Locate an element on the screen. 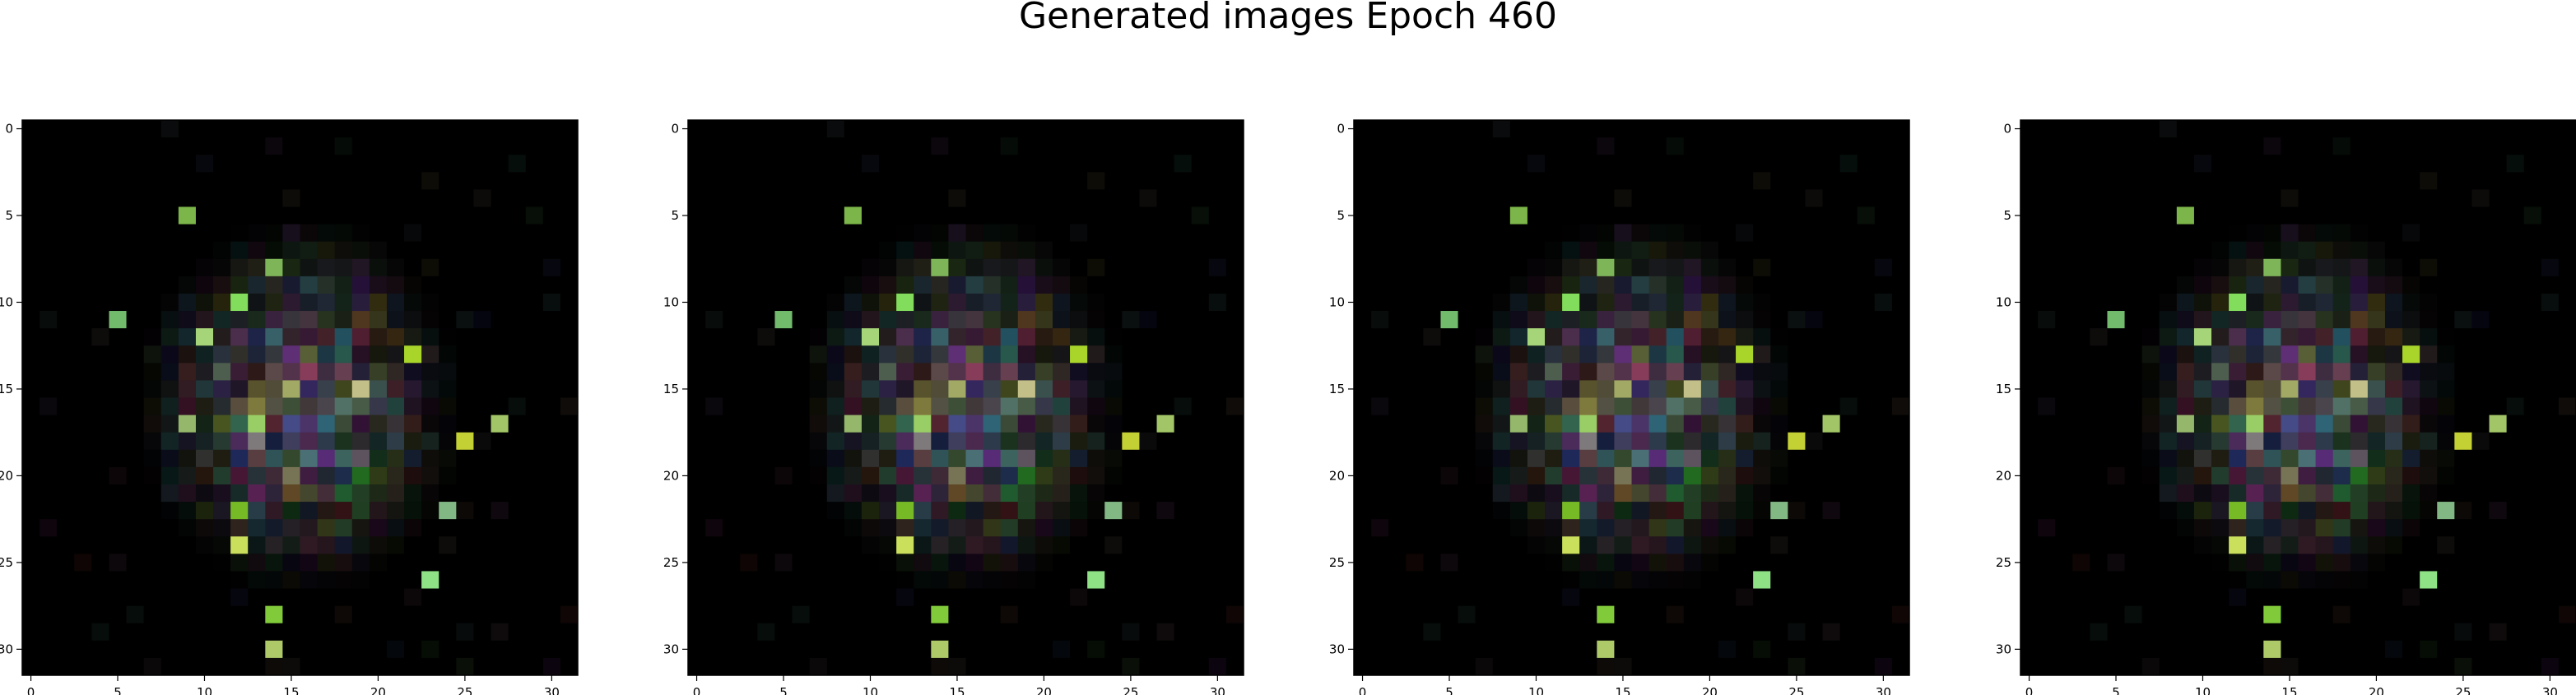 Image resolution: width=2576 pixels, height=695 pixels. y-tick-label: 25 is located at coordinates (671, 562).